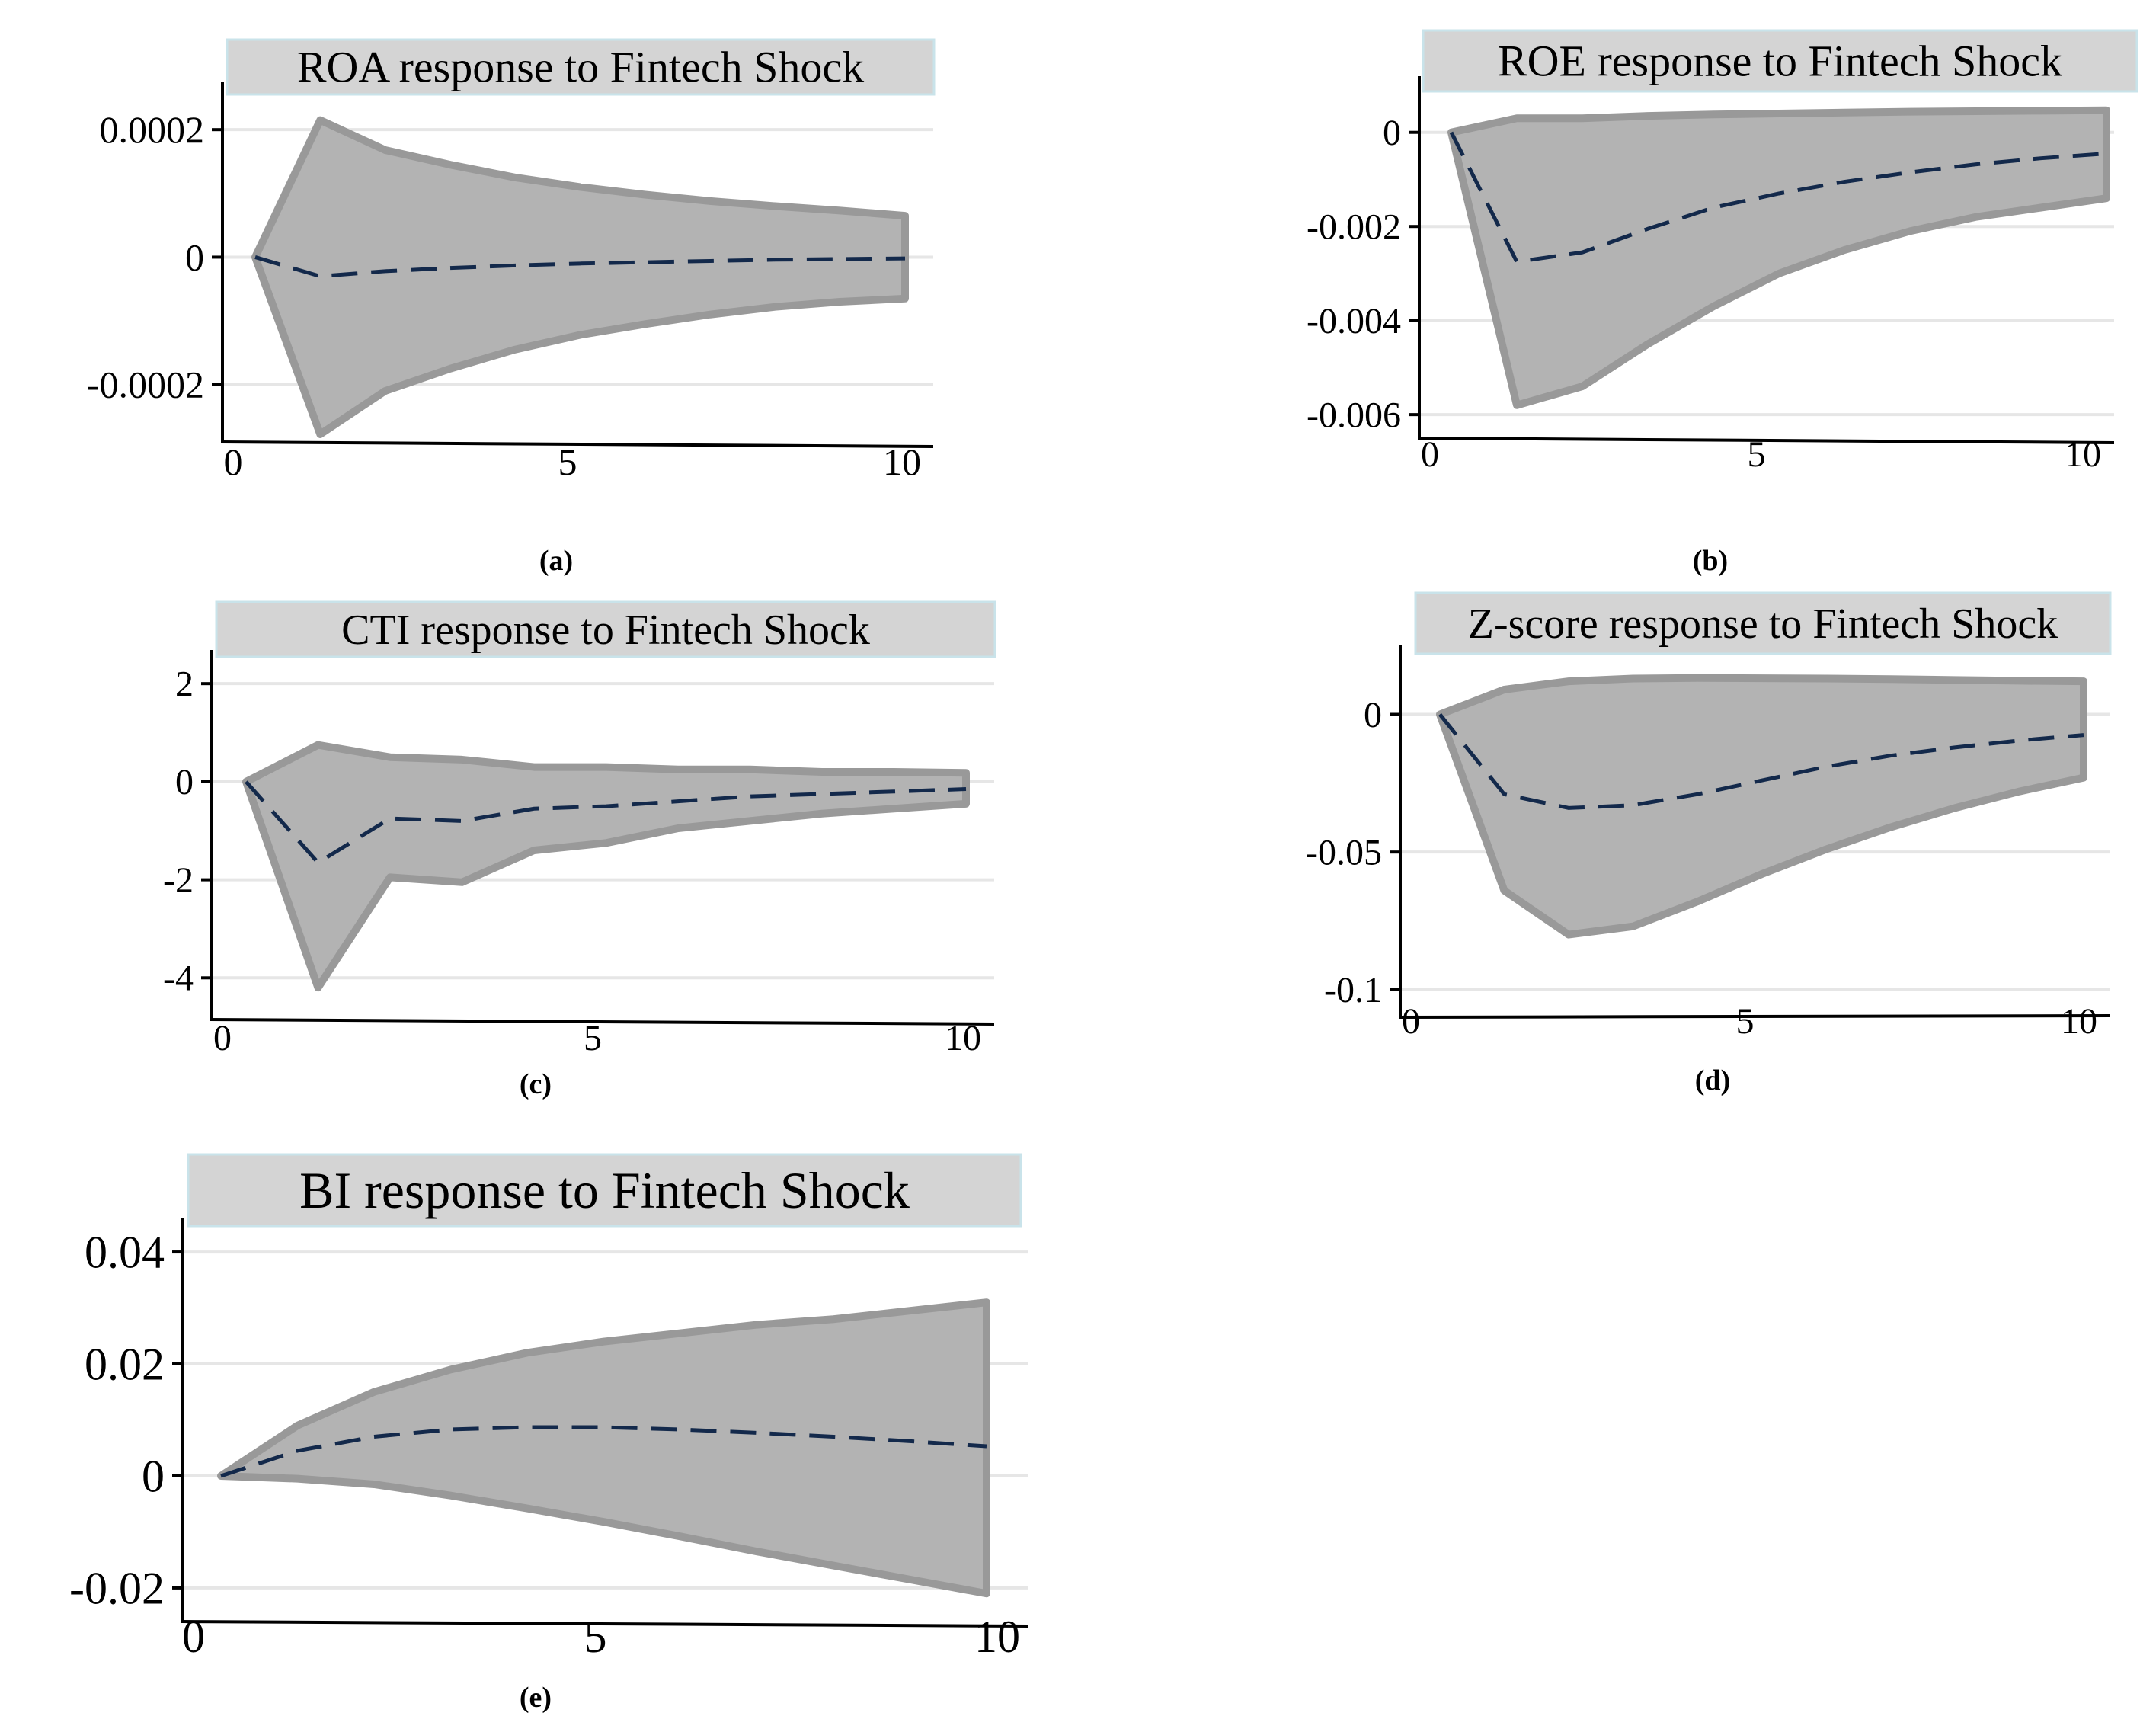 This screenshot has height=1732, width=2156. I want to click on panel-b-caption: (b), so click(1710, 561).